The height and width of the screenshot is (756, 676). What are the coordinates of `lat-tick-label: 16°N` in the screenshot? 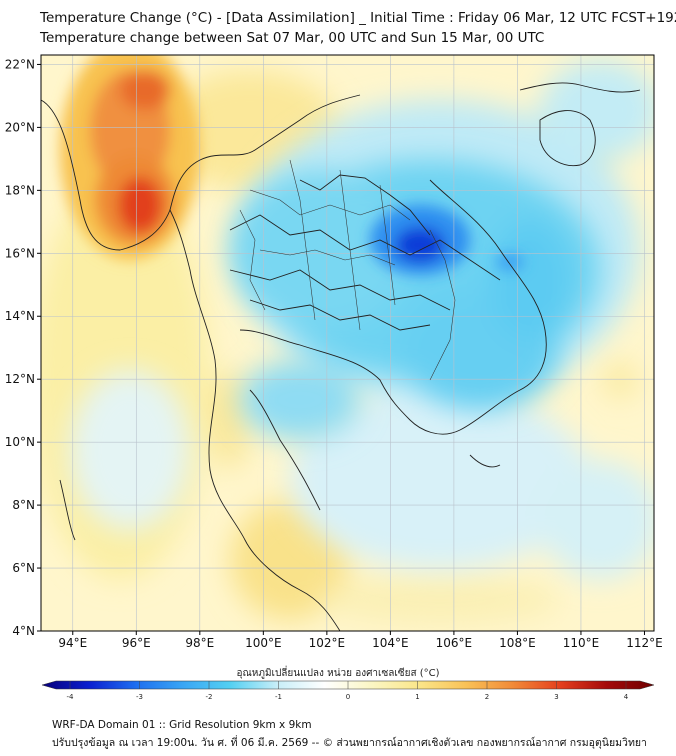 It's located at (20, 253).